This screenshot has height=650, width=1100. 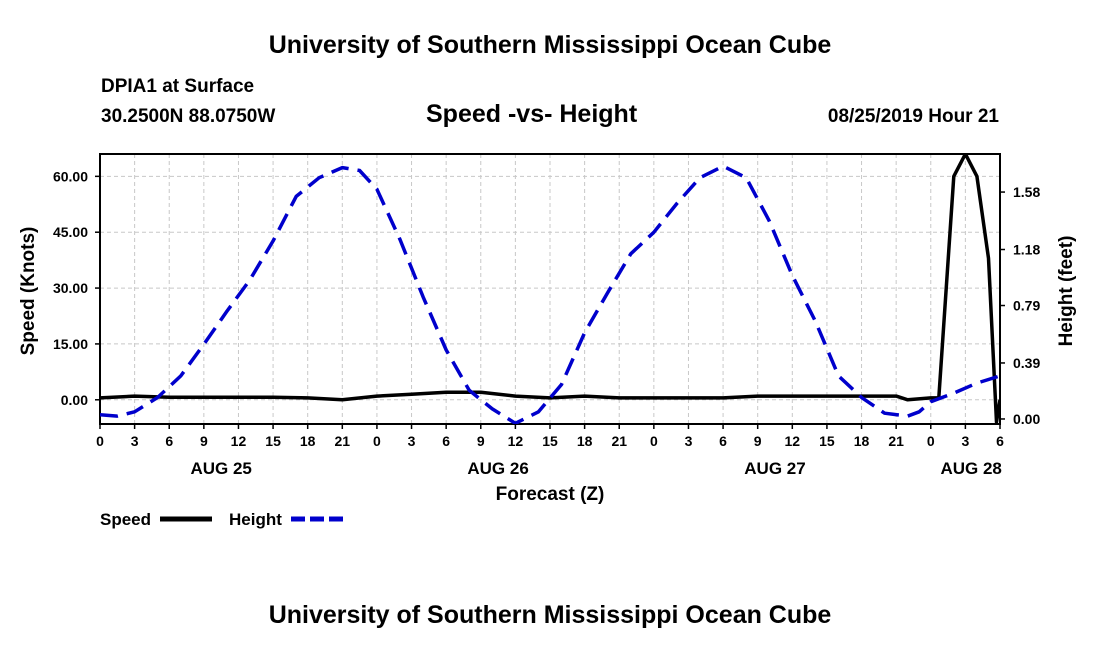 I want to click on y-left-tick-label: 15.00, so click(x=70, y=344).